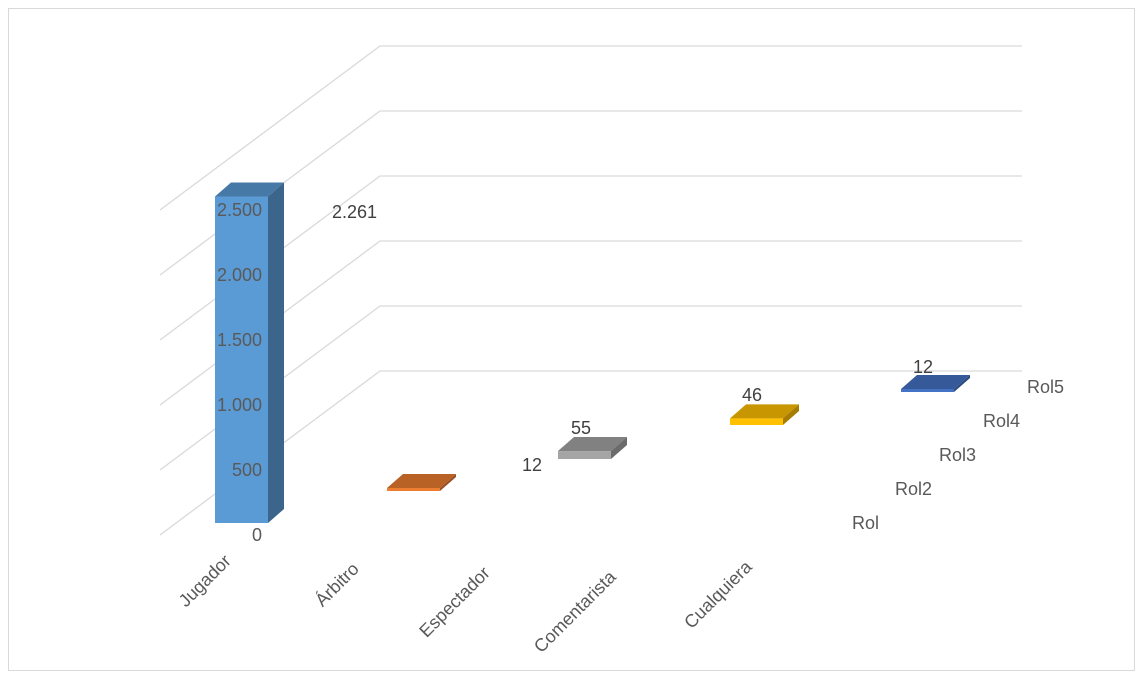 The image size is (1145, 679). Describe the element at coordinates (752, 395) in the screenshot. I see `data-label: 46` at that location.